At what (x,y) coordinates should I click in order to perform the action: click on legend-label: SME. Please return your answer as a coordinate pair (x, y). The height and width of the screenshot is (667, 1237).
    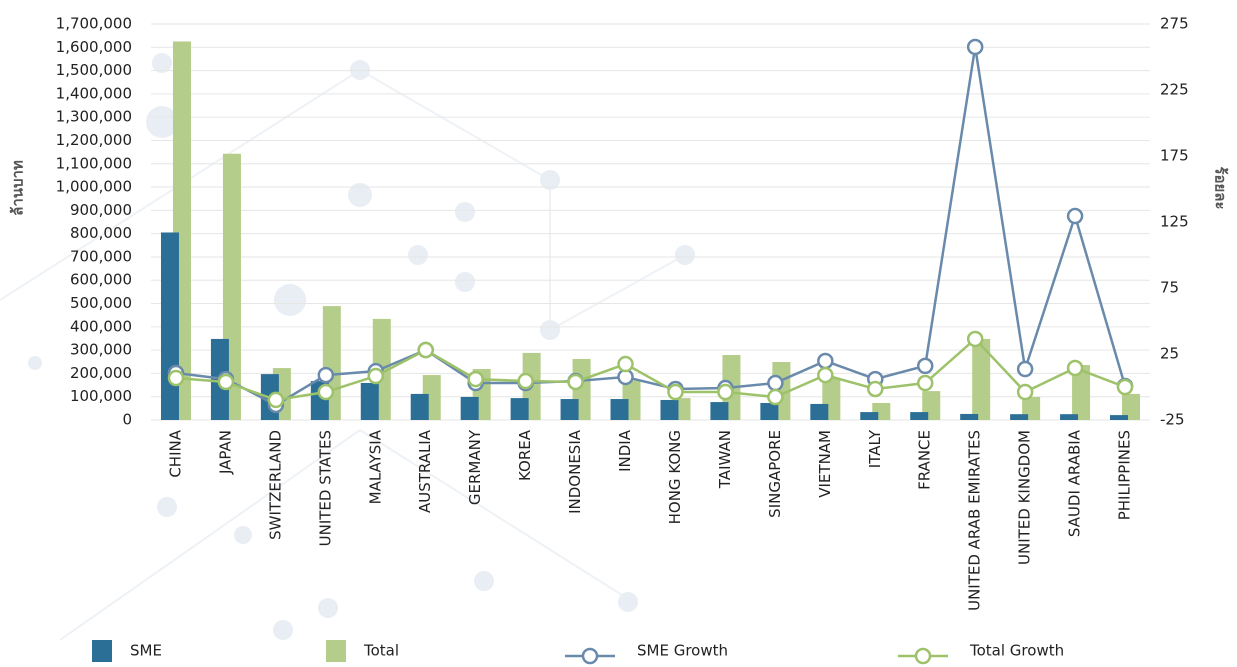
    Looking at the image, I should click on (146, 651).